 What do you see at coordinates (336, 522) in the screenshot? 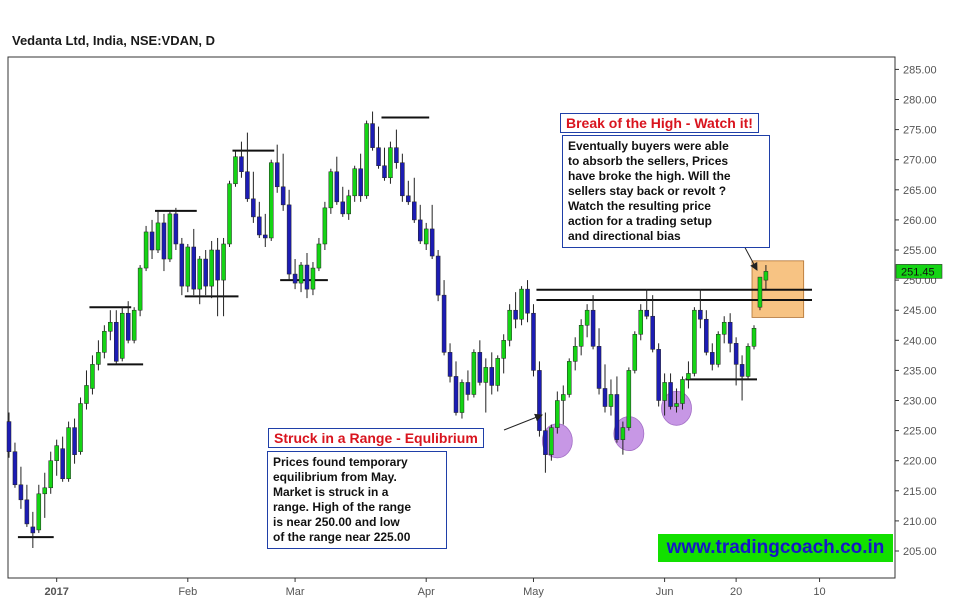
I see `range-annotation-line: is near 250.00 and low` at bounding box center [336, 522].